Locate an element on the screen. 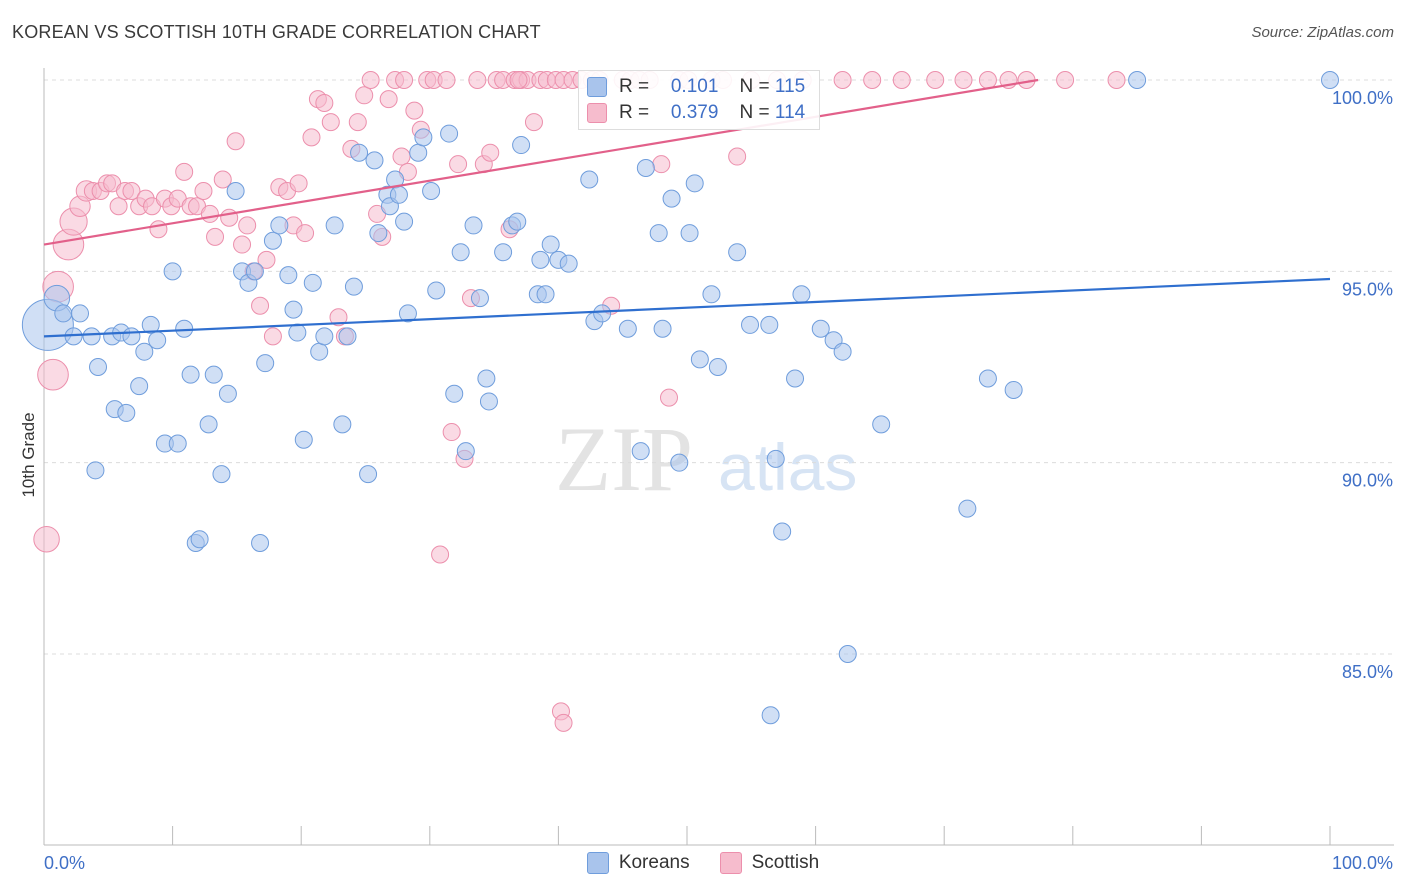 The image size is (1406, 892). stats-legend: R = 0.101 N = 115 R = 0.379 N = 114 is located at coordinates (699, 100).